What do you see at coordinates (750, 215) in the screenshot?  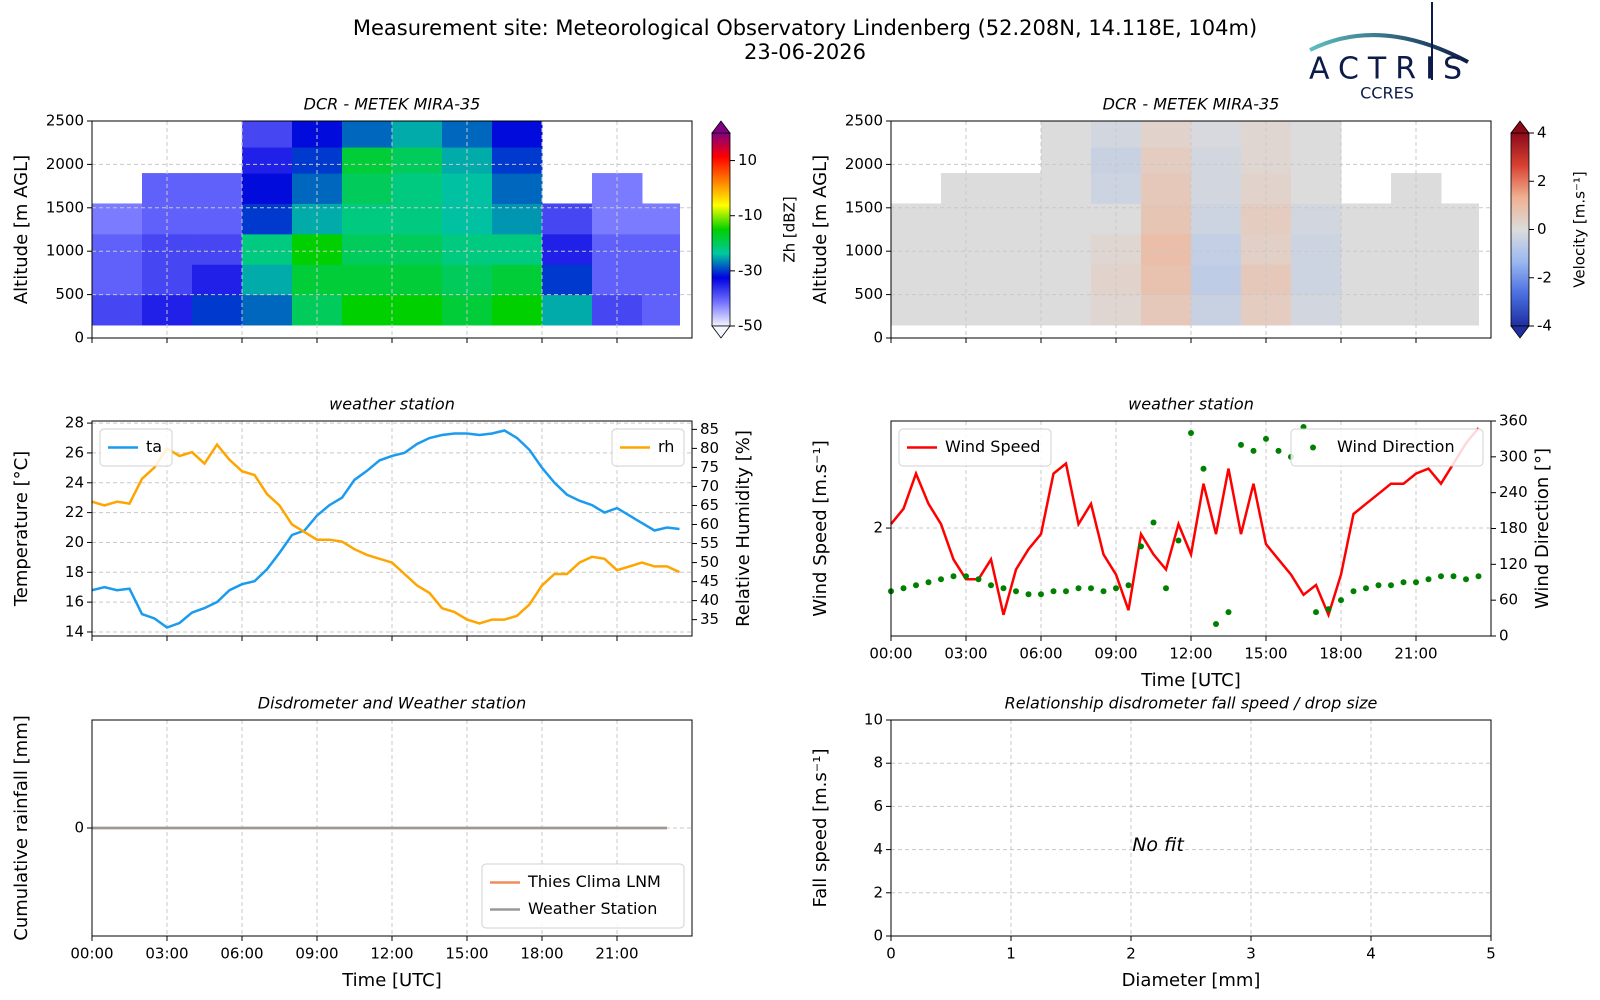 I see `colorbar-tick-label: -10` at bounding box center [750, 215].